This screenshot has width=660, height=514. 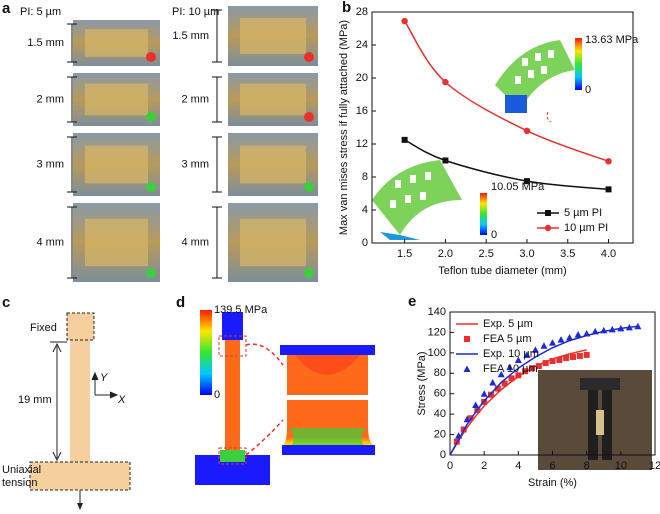 I want to click on y-tick-label: 16, so click(x=362, y=111).